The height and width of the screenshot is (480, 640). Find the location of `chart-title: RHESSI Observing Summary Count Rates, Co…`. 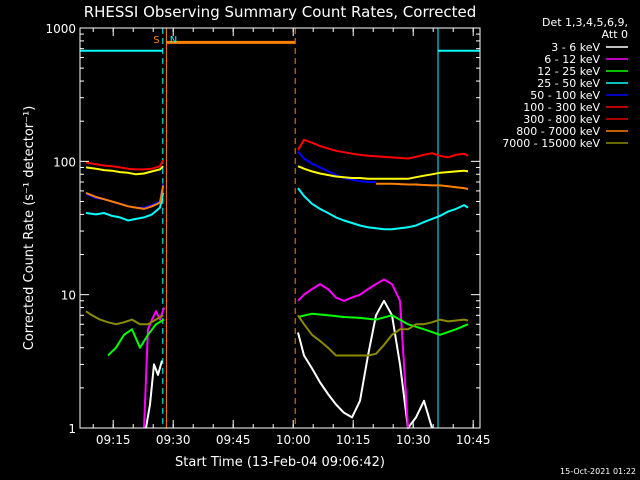

chart-title: RHESSI Observing Summary Count Rates, Co… is located at coordinates (280, 12).